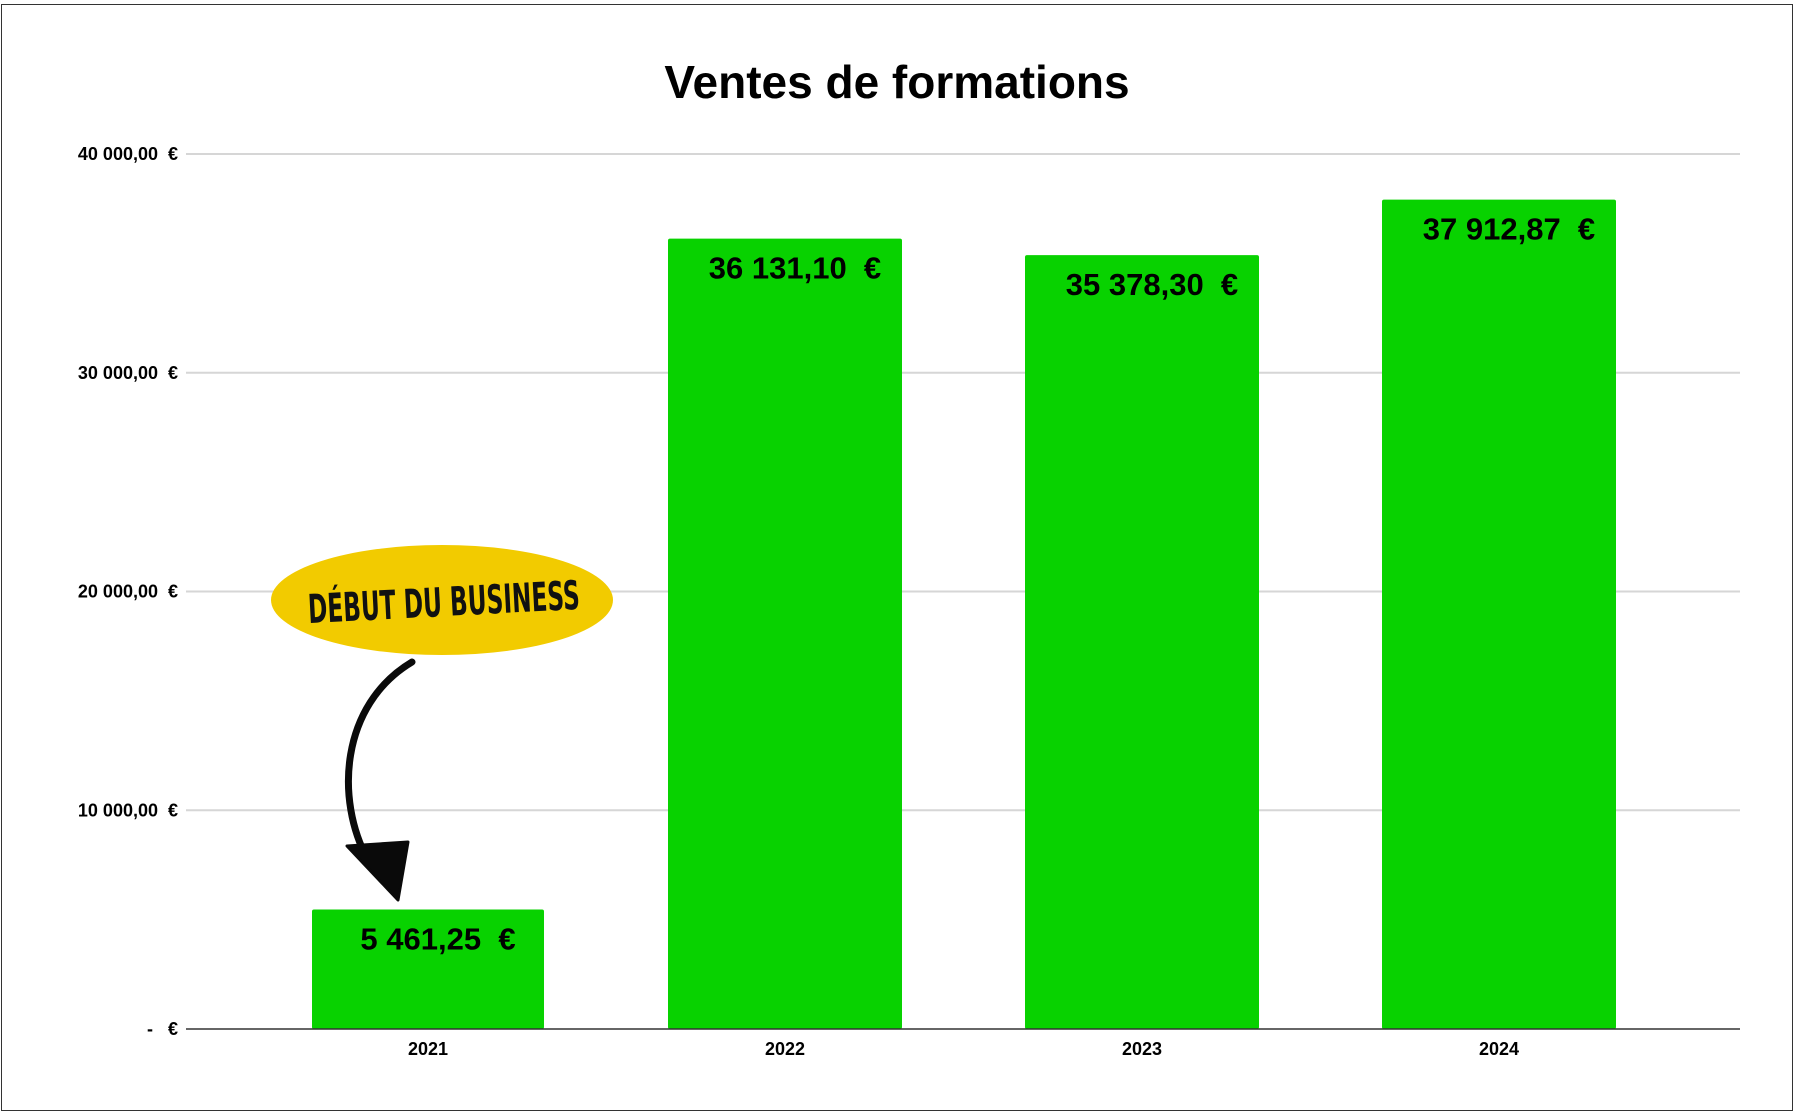 Image resolution: width=1796 pixels, height=1114 pixels. What do you see at coordinates (896, 82) in the screenshot?
I see `chart-title: Ventes de formations` at bounding box center [896, 82].